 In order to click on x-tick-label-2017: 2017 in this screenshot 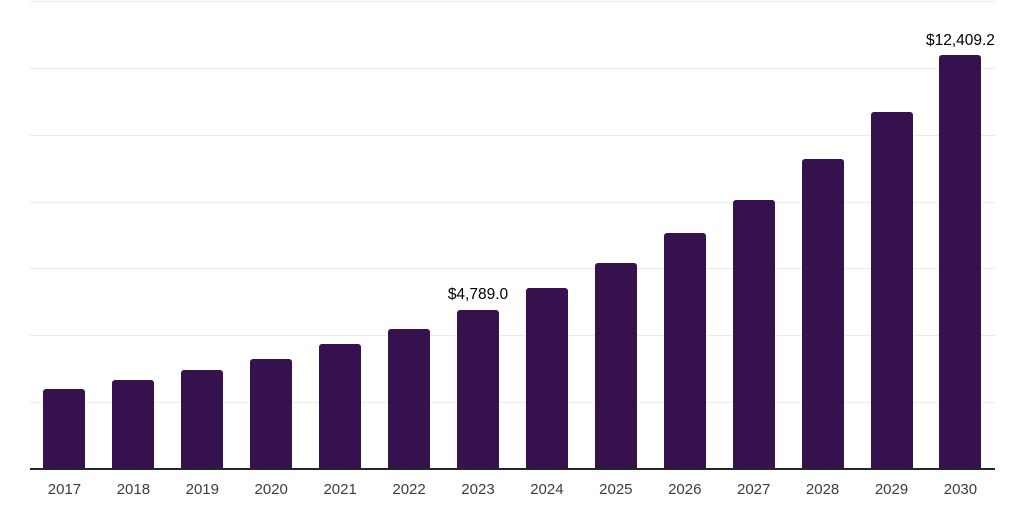, I will do `click(64, 489)`.